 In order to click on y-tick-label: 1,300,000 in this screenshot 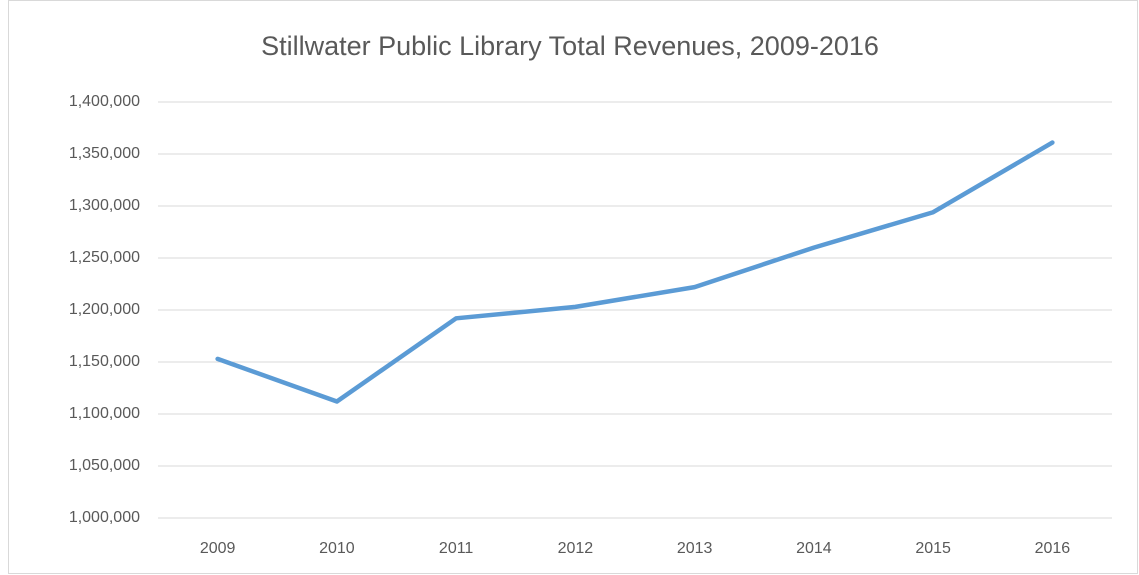, I will do `click(104, 205)`.